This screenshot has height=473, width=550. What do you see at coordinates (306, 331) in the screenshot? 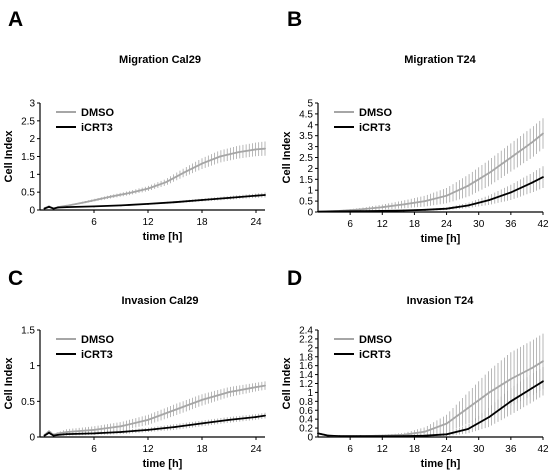
I see `y-tick-label: 2.4` at bounding box center [306, 331].